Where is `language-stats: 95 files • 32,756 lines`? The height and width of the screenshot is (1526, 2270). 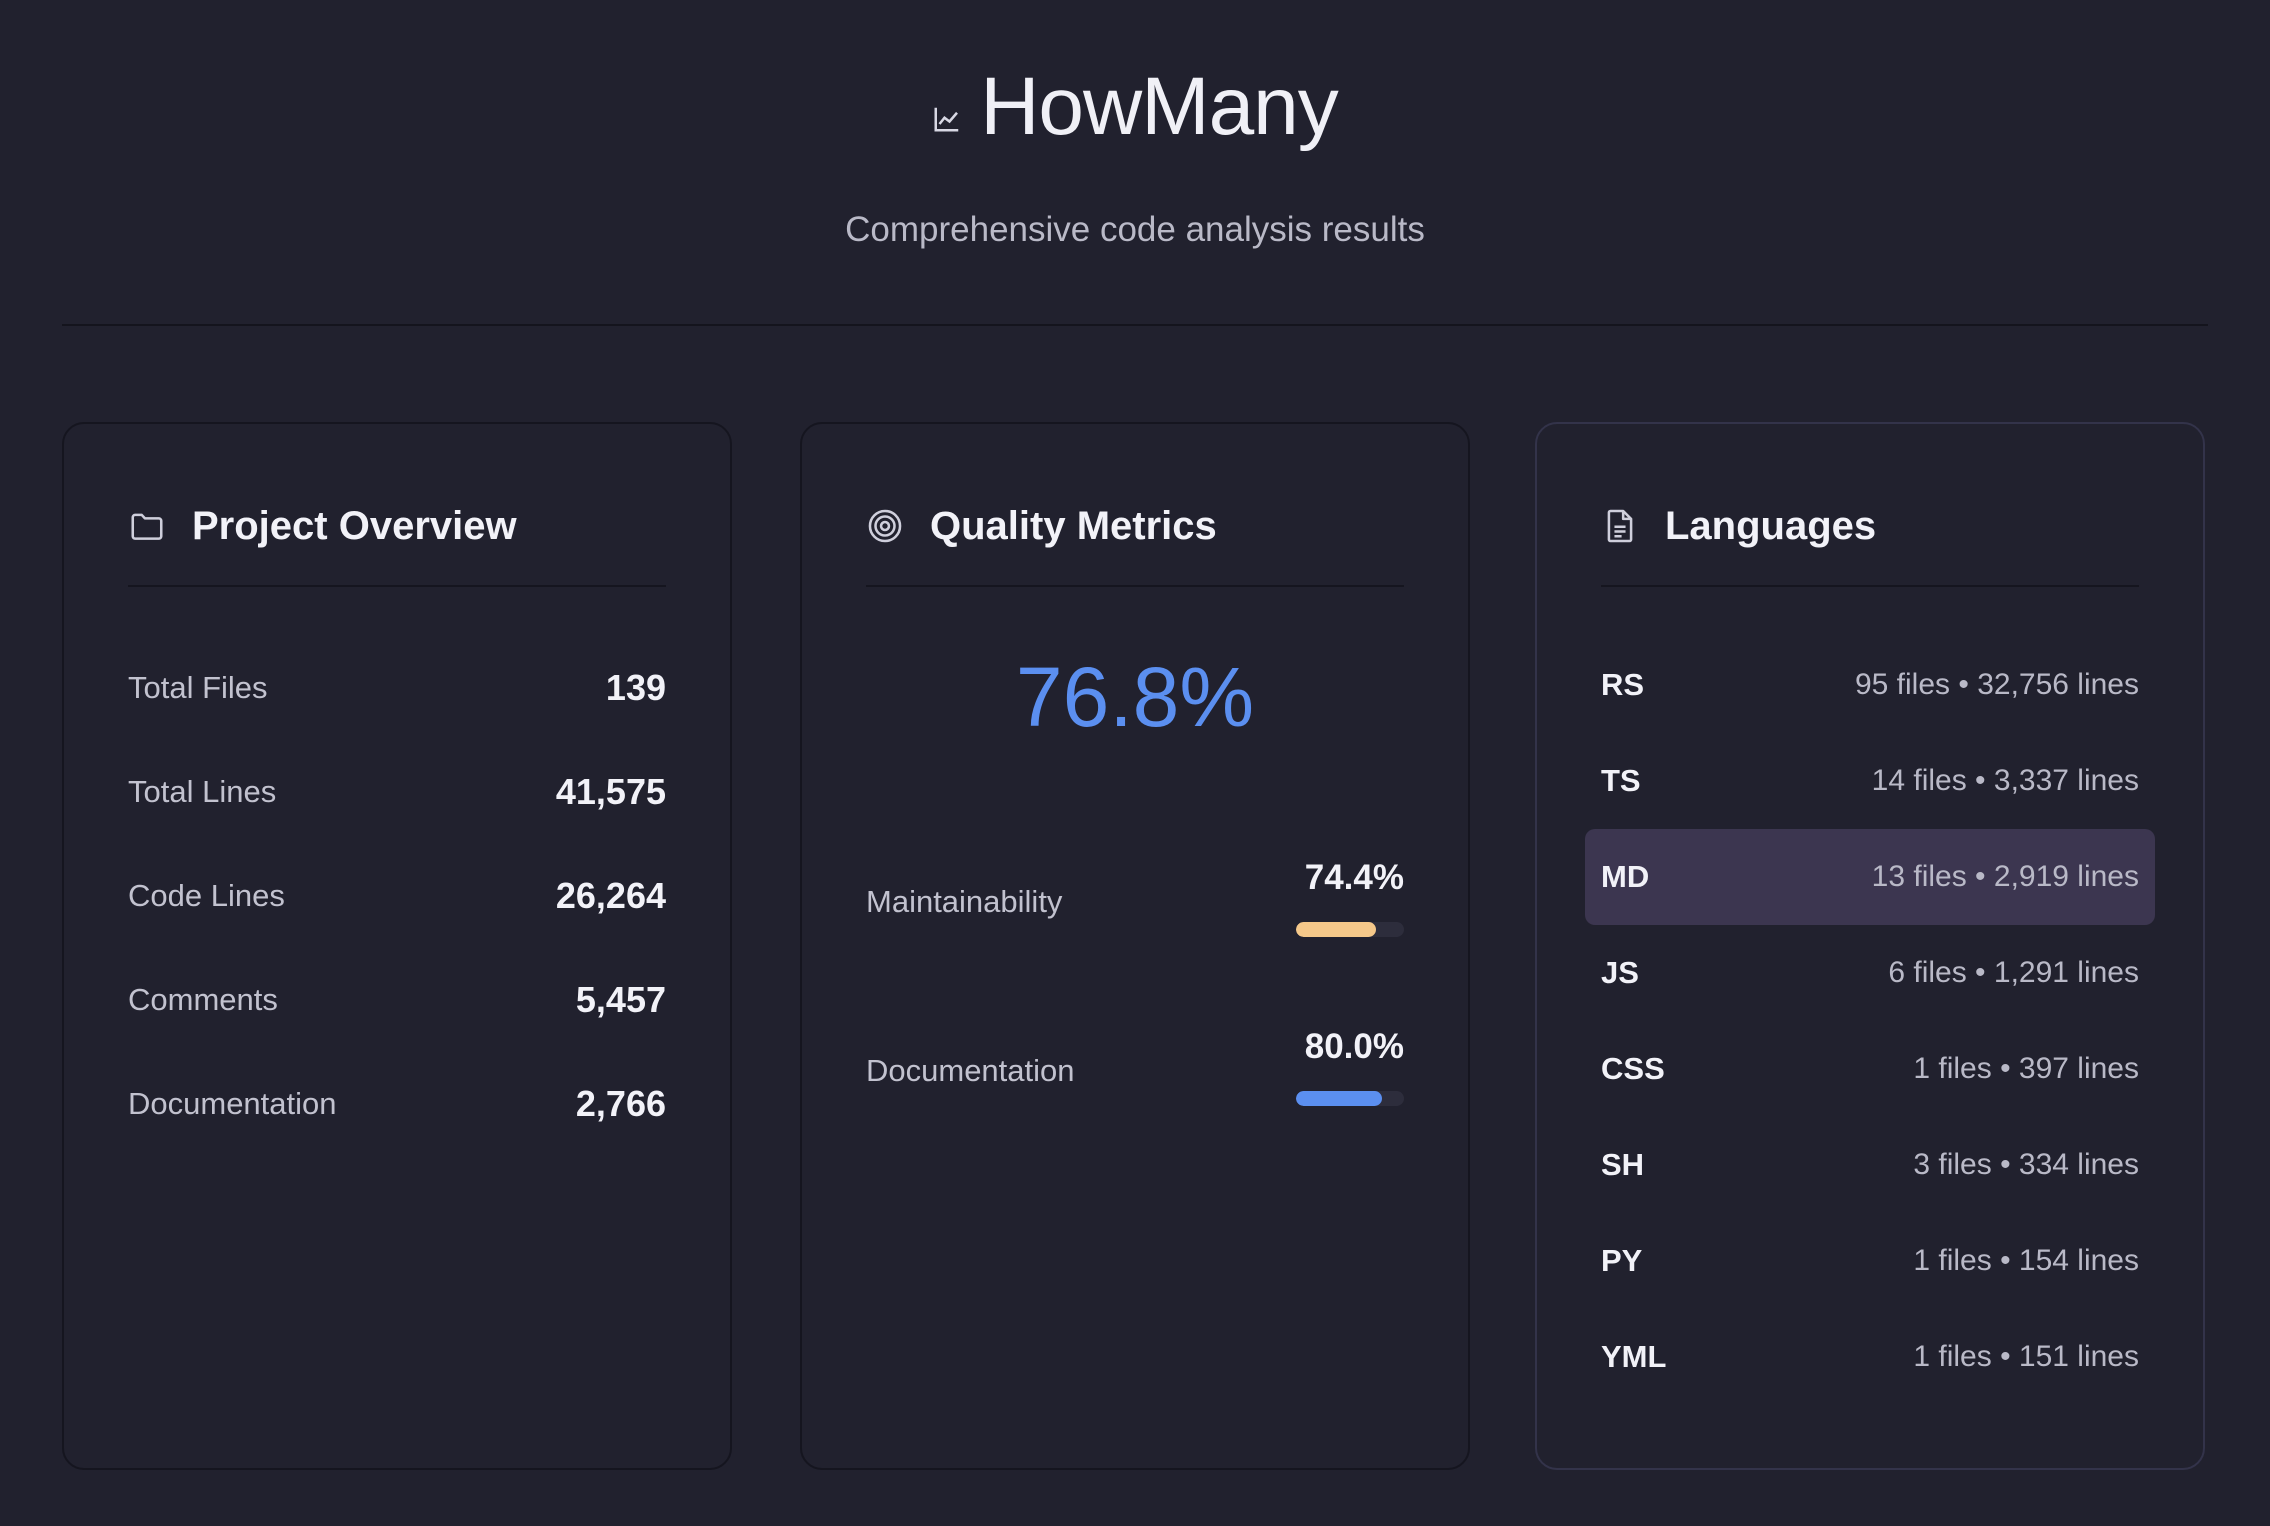
language-stats: 95 files • 32,756 lines is located at coordinates (1996, 684).